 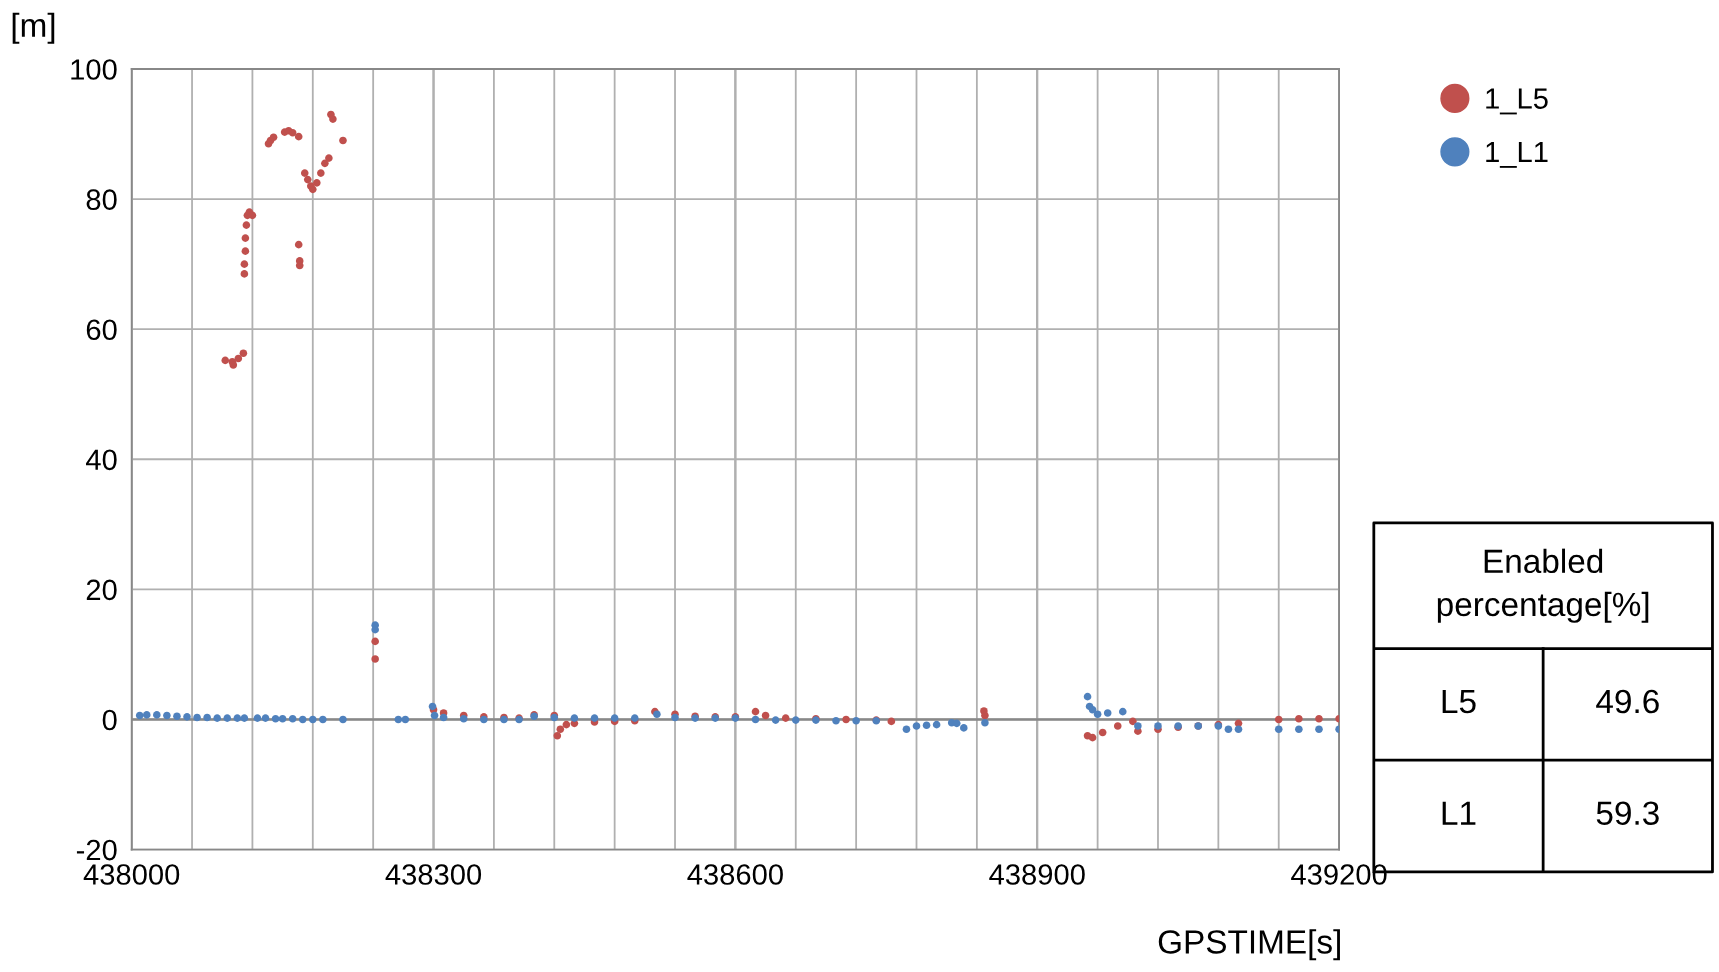 I want to click on y-axis-title: [m], so click(x=33, y=28).